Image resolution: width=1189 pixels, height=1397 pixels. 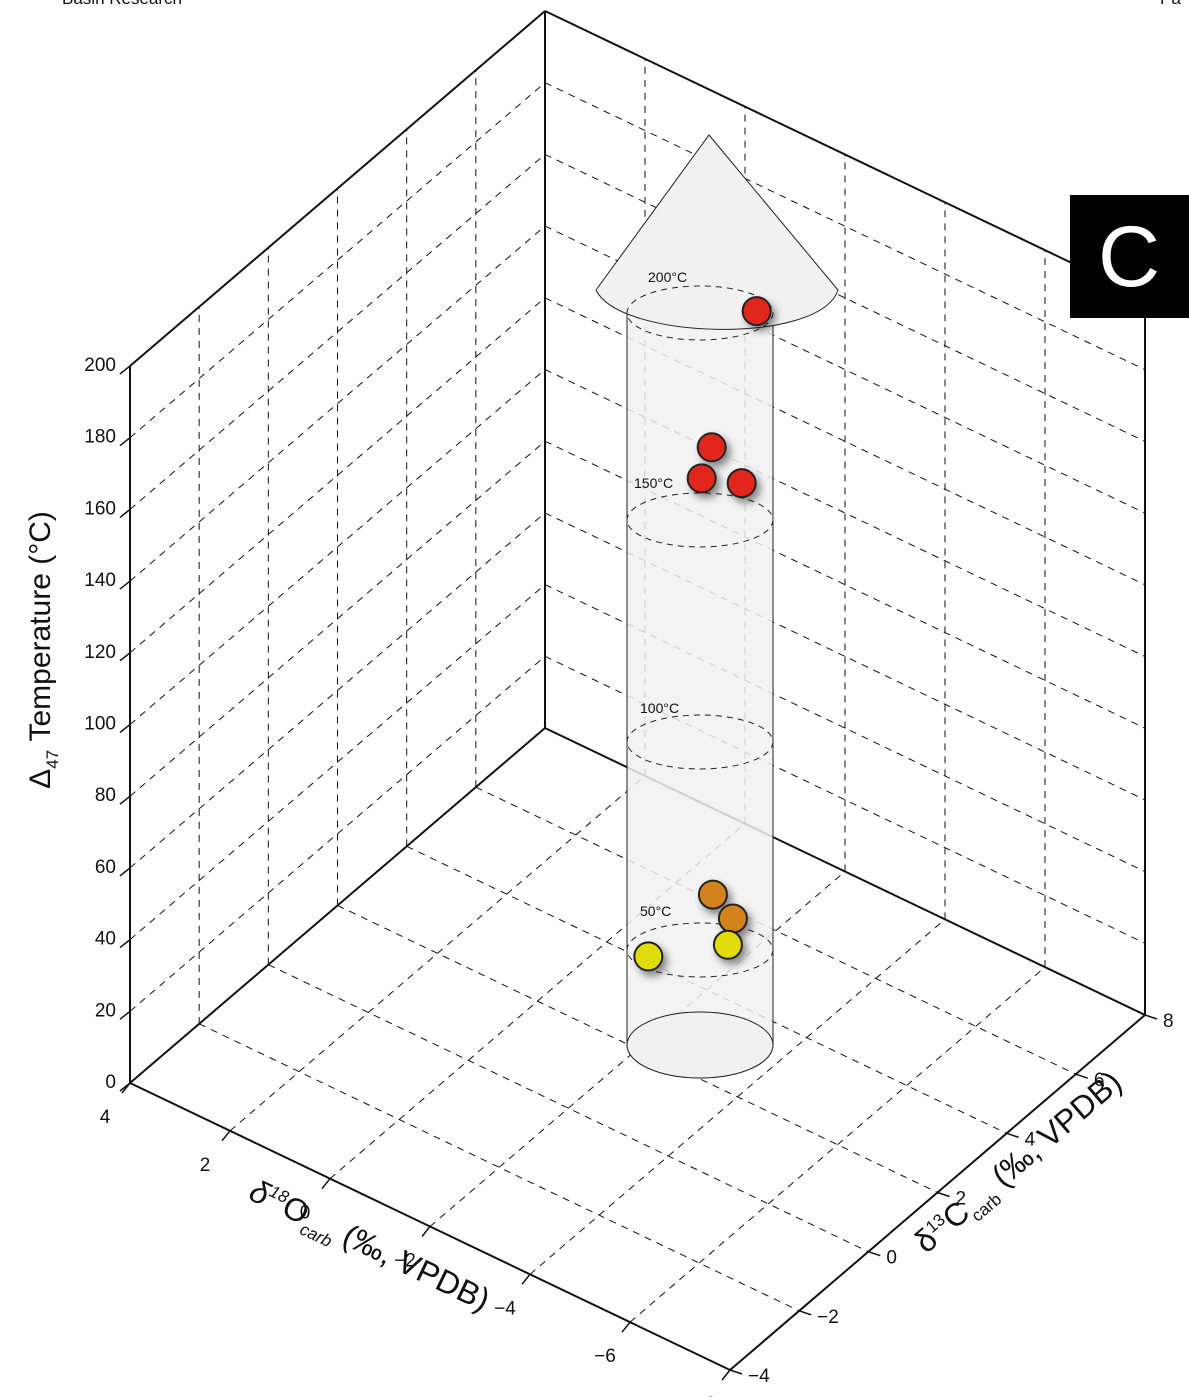 I want to click on points-layer, so click(x=702, y=634).